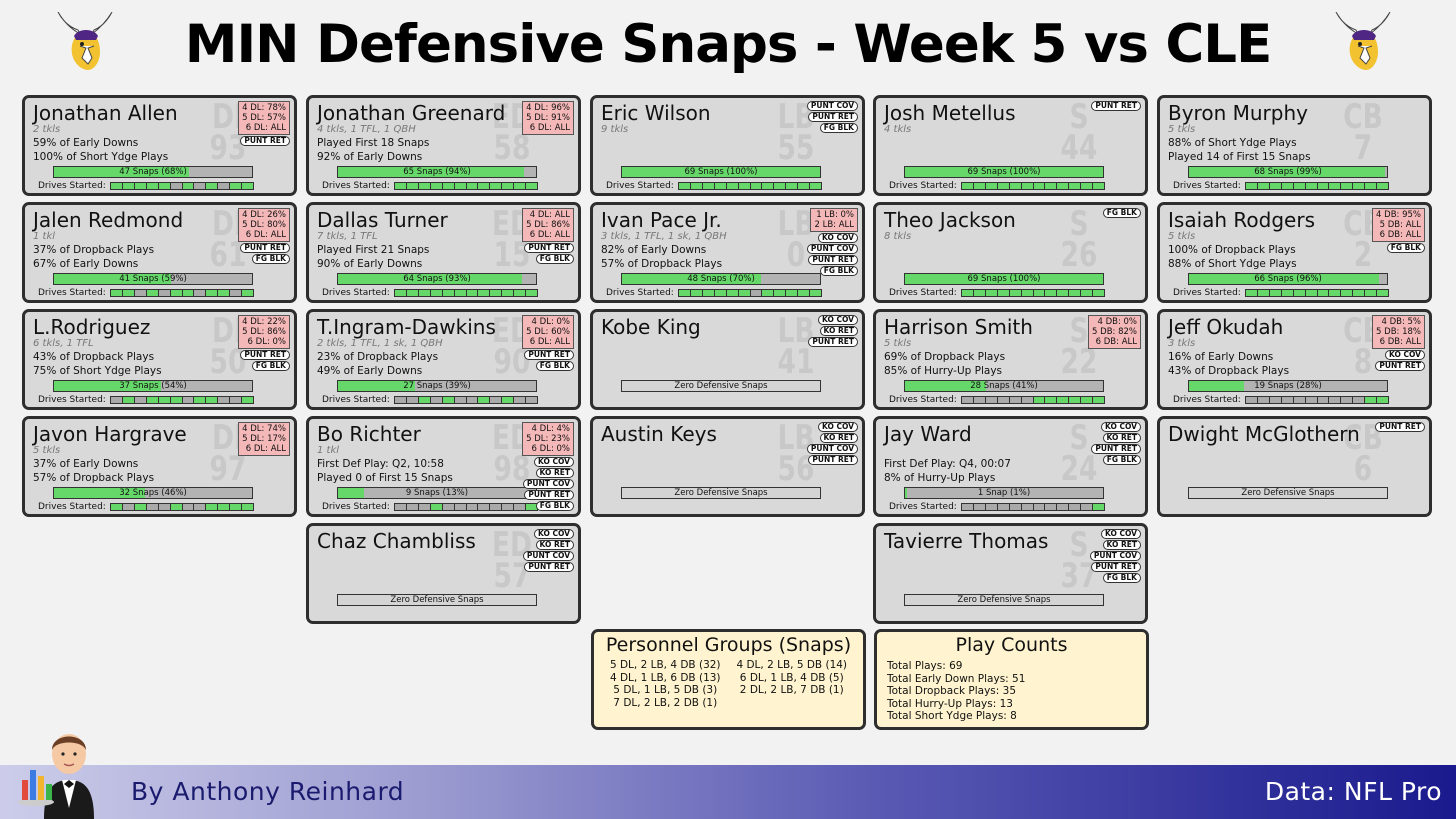 This screenshot has height=819, width=1456. I want to click on alignment-box: 4 DL: 78% 5 DL: 57% 6 DL: ALL, so click(264, 118).